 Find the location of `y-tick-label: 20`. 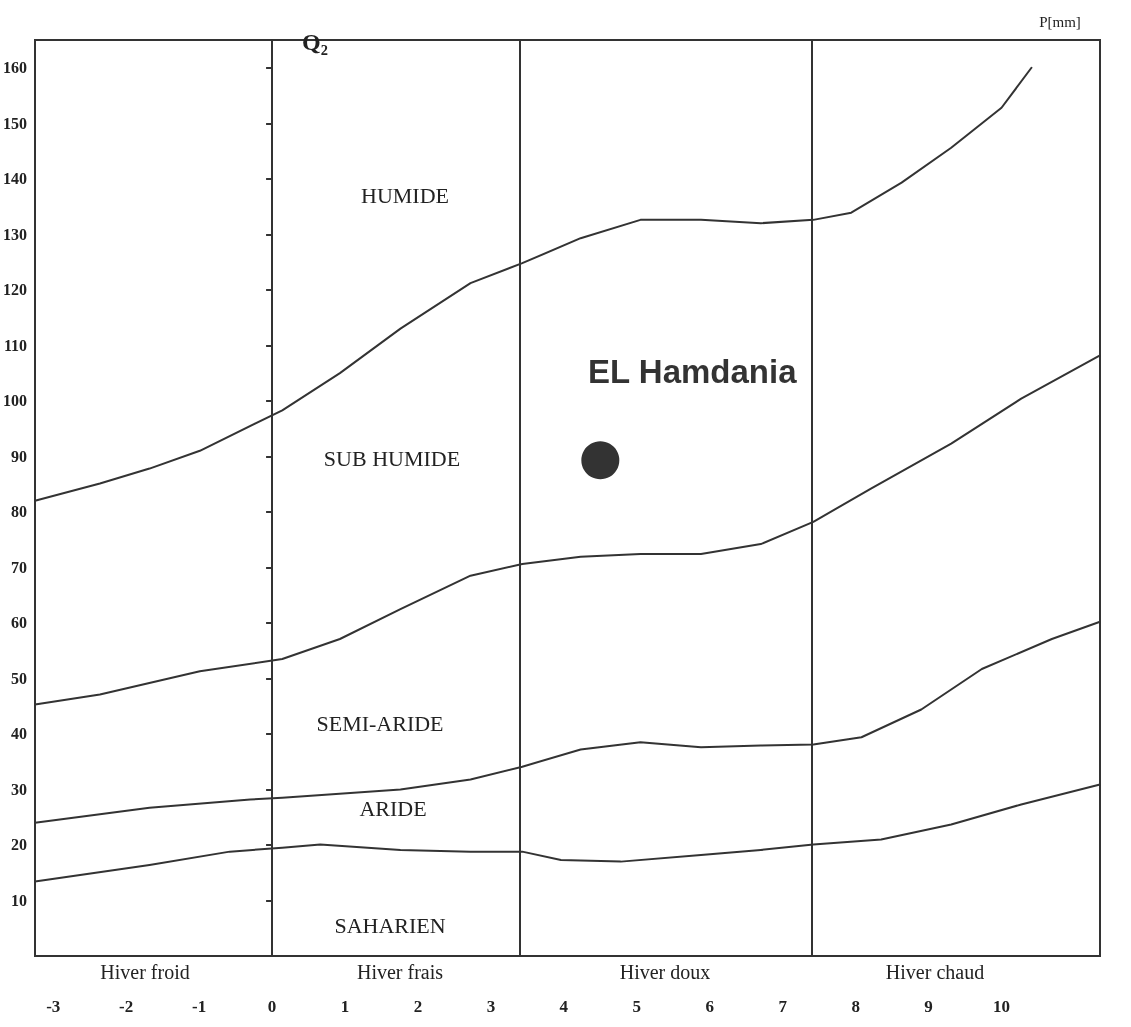

y-tick-label: 20 is located at coordinates (19, 845).